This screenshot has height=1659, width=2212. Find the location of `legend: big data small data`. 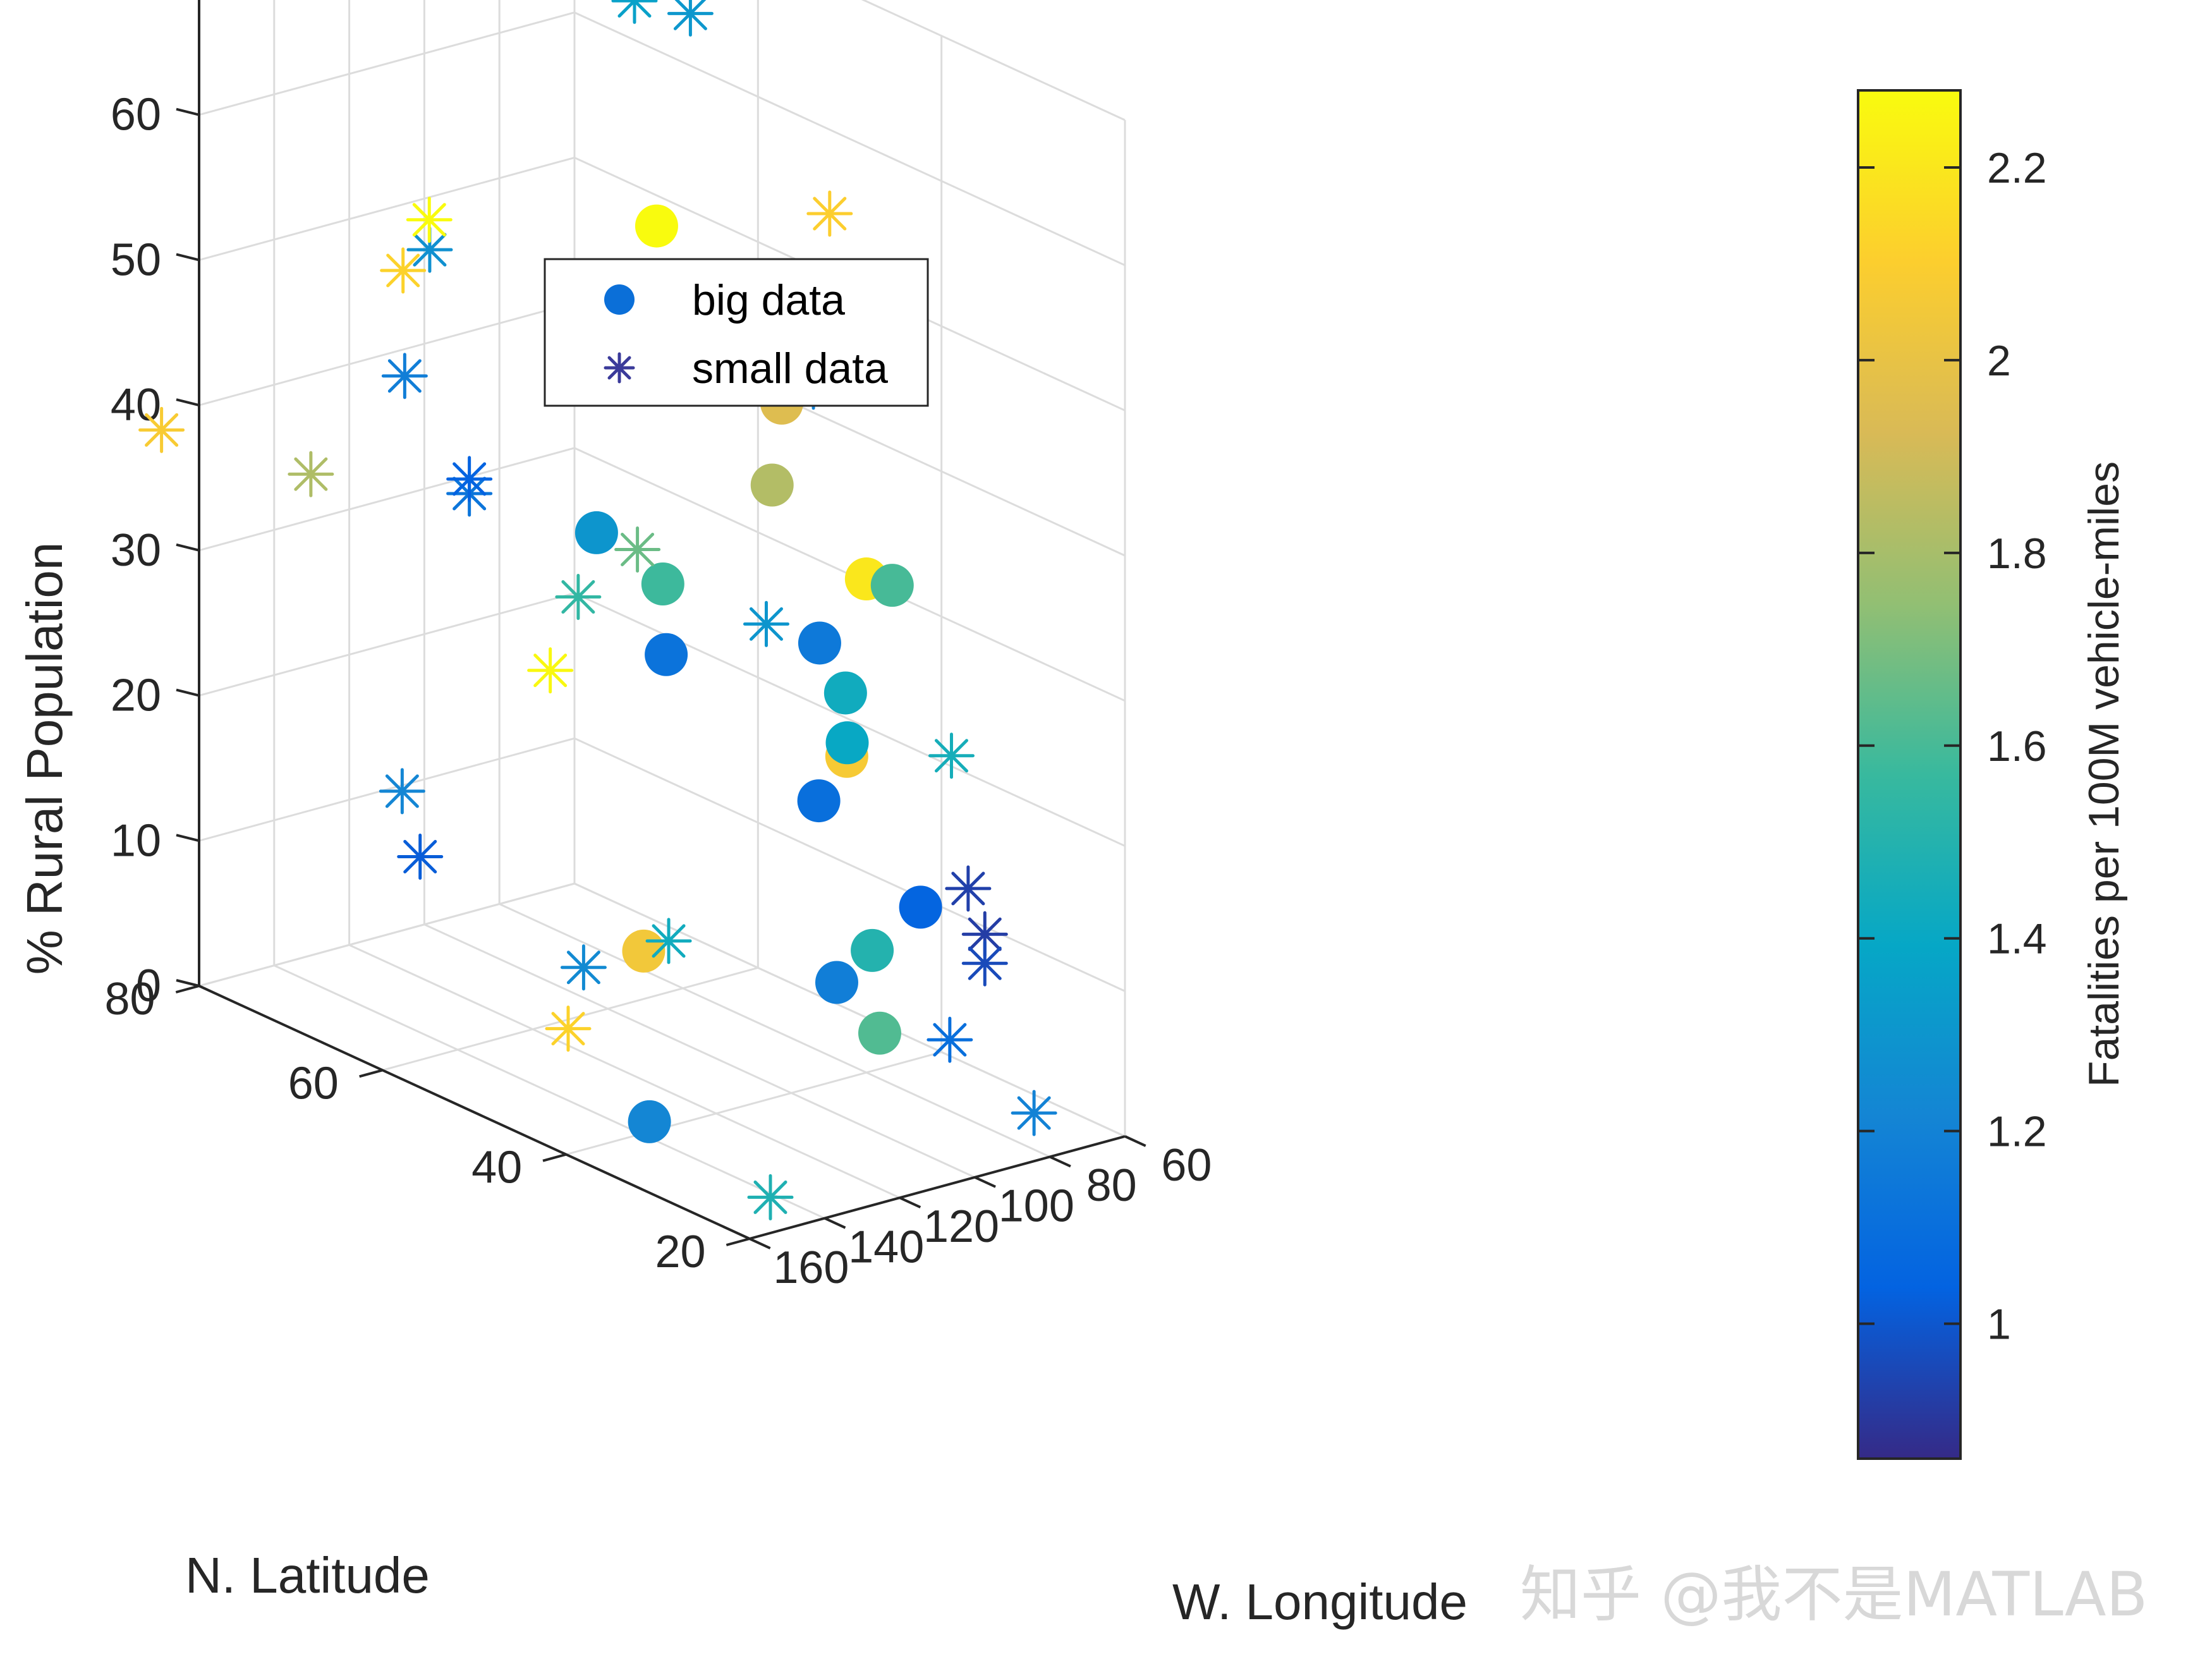

legend: big data small data is located at coordinates (736, 332).